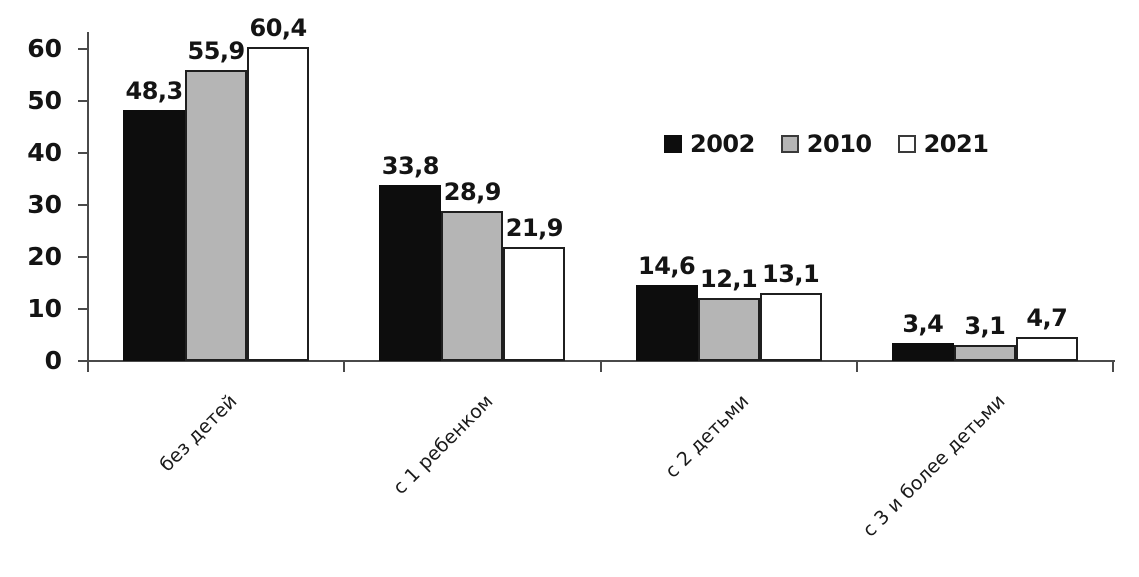  Describe the element at coordinates (906, 144) in the screenshot. I see `legend-swatch-2021` at that location.